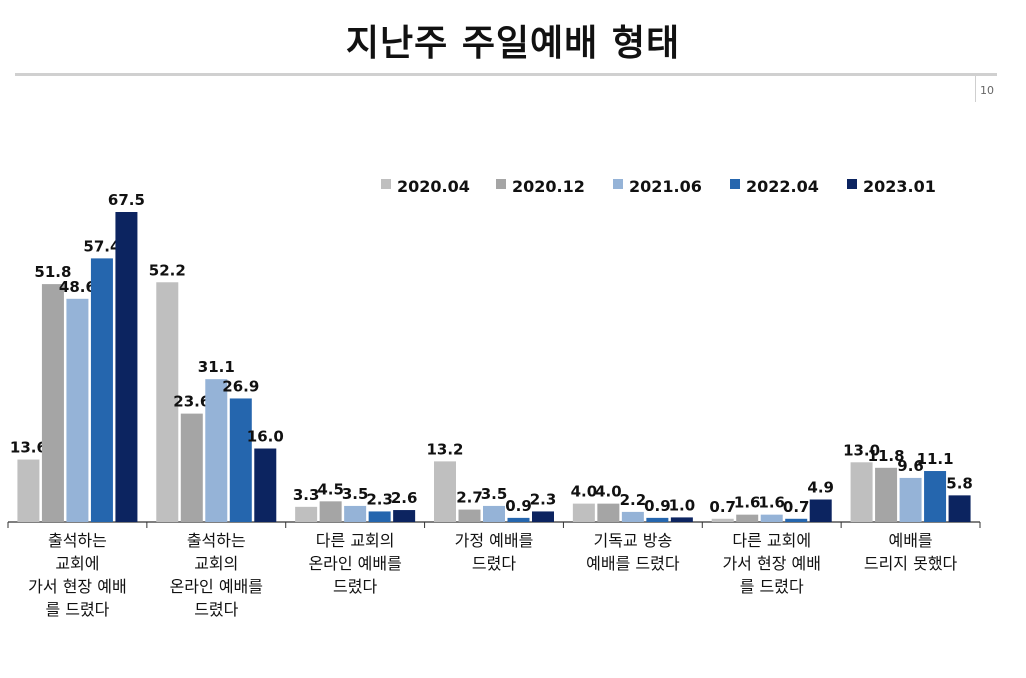 This screenshot has width=1026, height=678. What do you see at coordinates (782, 186) in the screenshot?
I see `legend-label: 2022.04` at bounding box center [782, 186].